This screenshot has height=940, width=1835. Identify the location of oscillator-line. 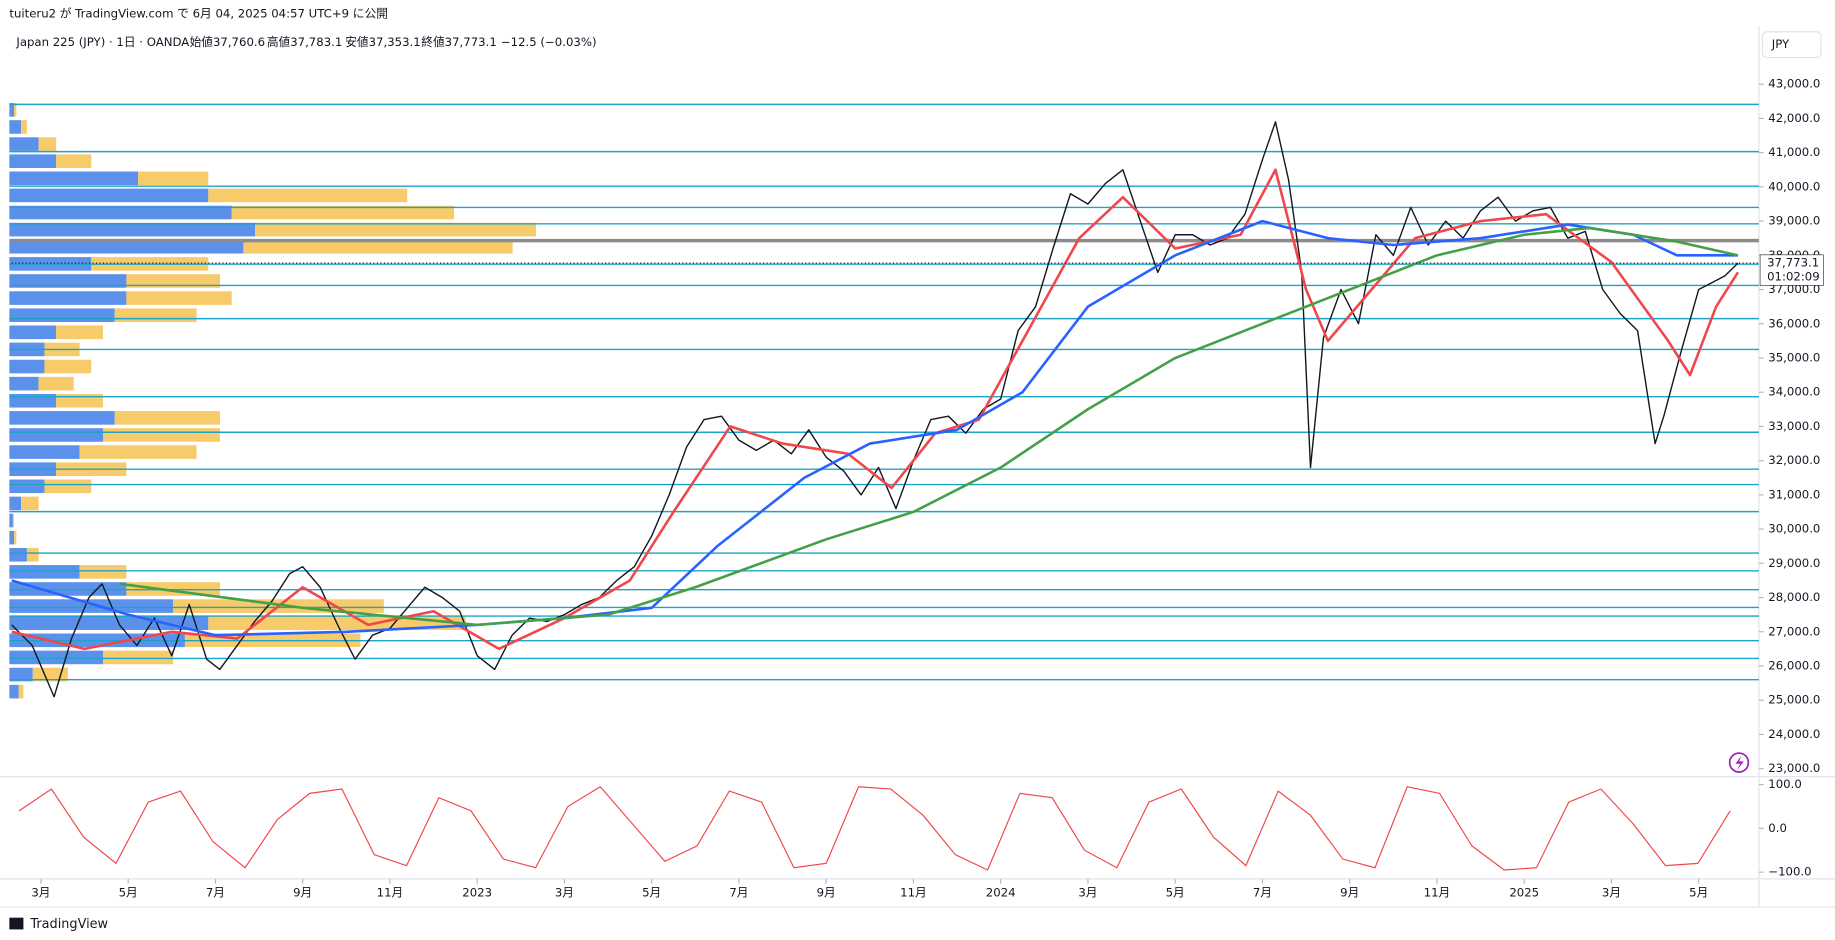
(874, 828).